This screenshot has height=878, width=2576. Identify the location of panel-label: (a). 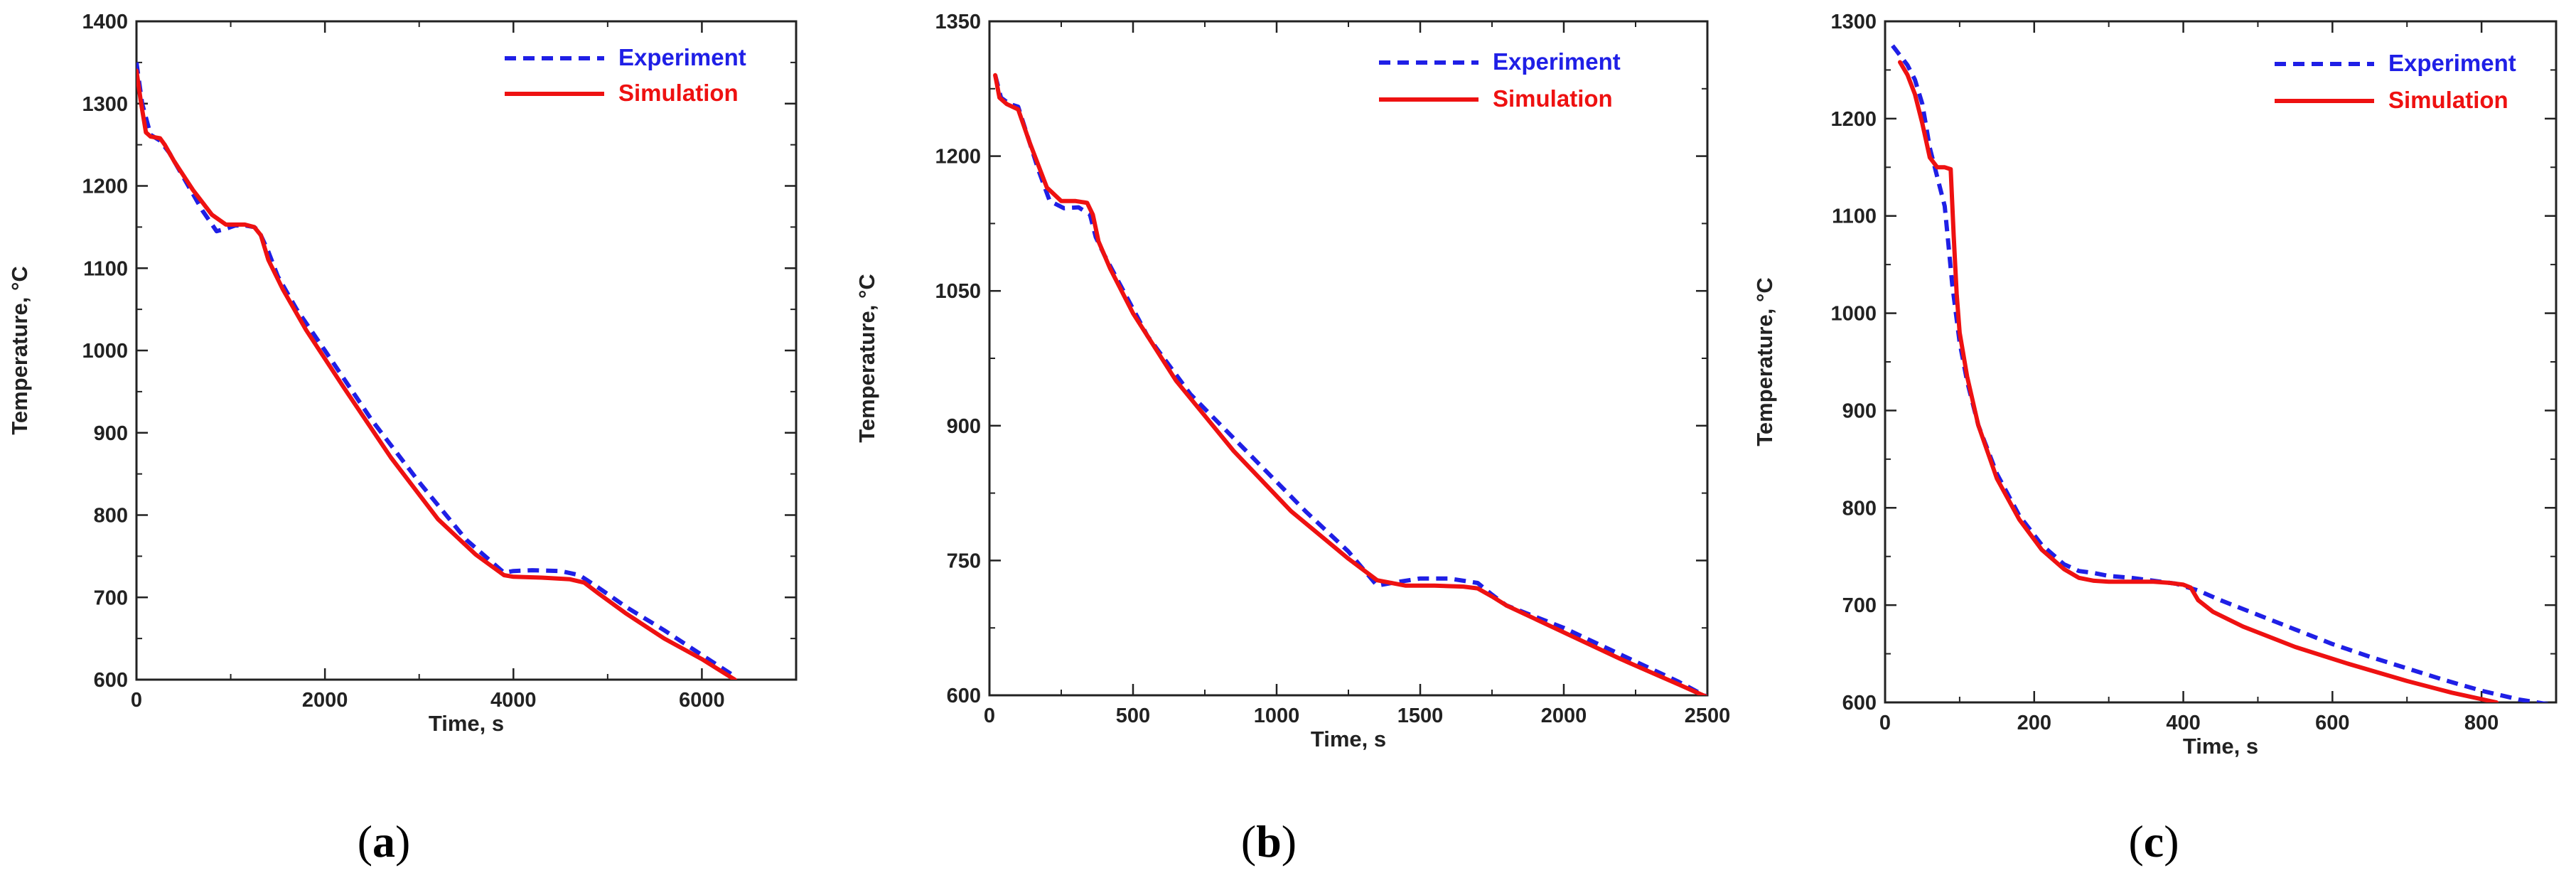
(384, 841).